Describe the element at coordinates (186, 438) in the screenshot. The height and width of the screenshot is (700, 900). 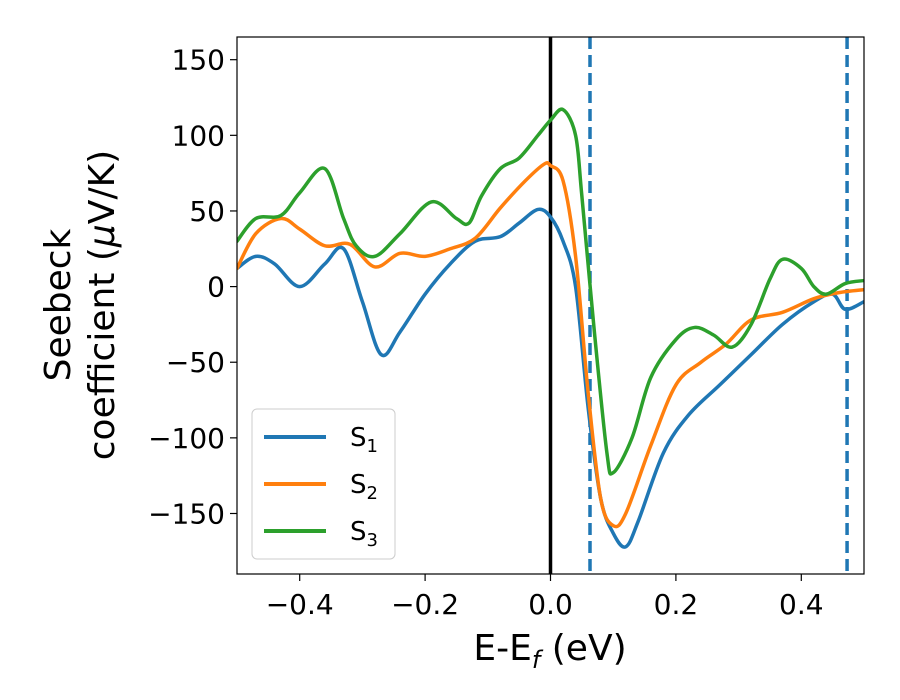
I see `y-tick-label: −100` at that location.